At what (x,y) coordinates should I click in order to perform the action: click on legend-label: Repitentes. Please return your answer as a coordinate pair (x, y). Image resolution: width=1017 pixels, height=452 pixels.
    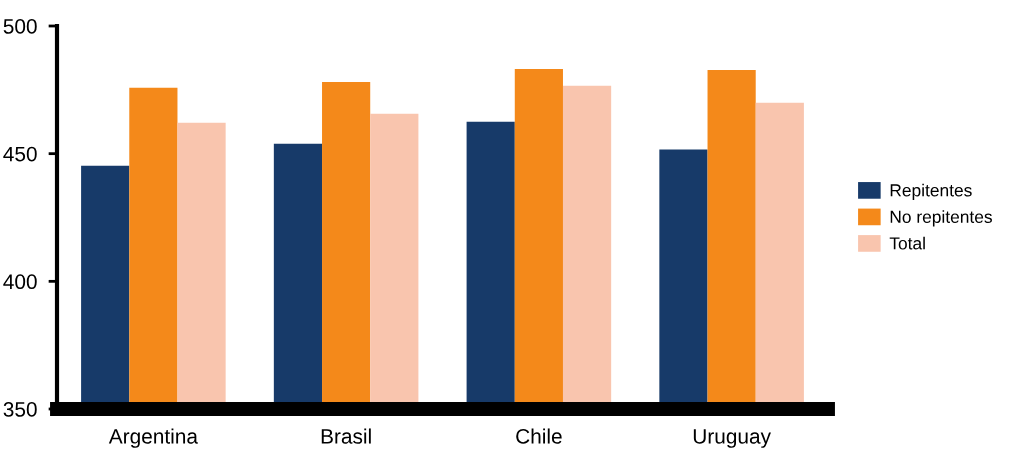
    Looking at the image, I should click on (931, 191).